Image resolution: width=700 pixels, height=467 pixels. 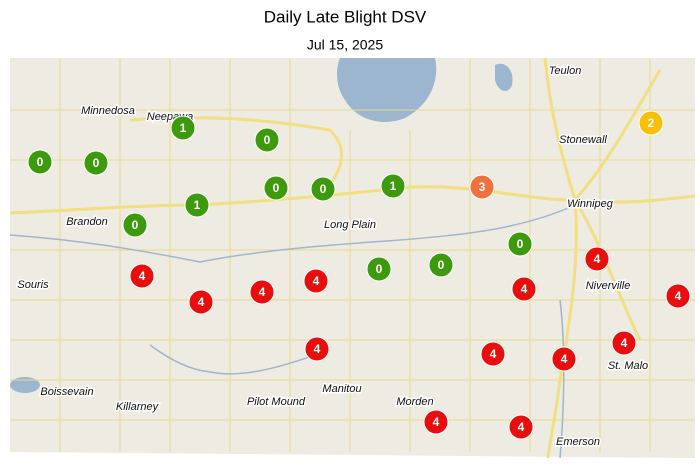 I want to click on title: Daily Late Blight DSV, so click(x=345, y=16).